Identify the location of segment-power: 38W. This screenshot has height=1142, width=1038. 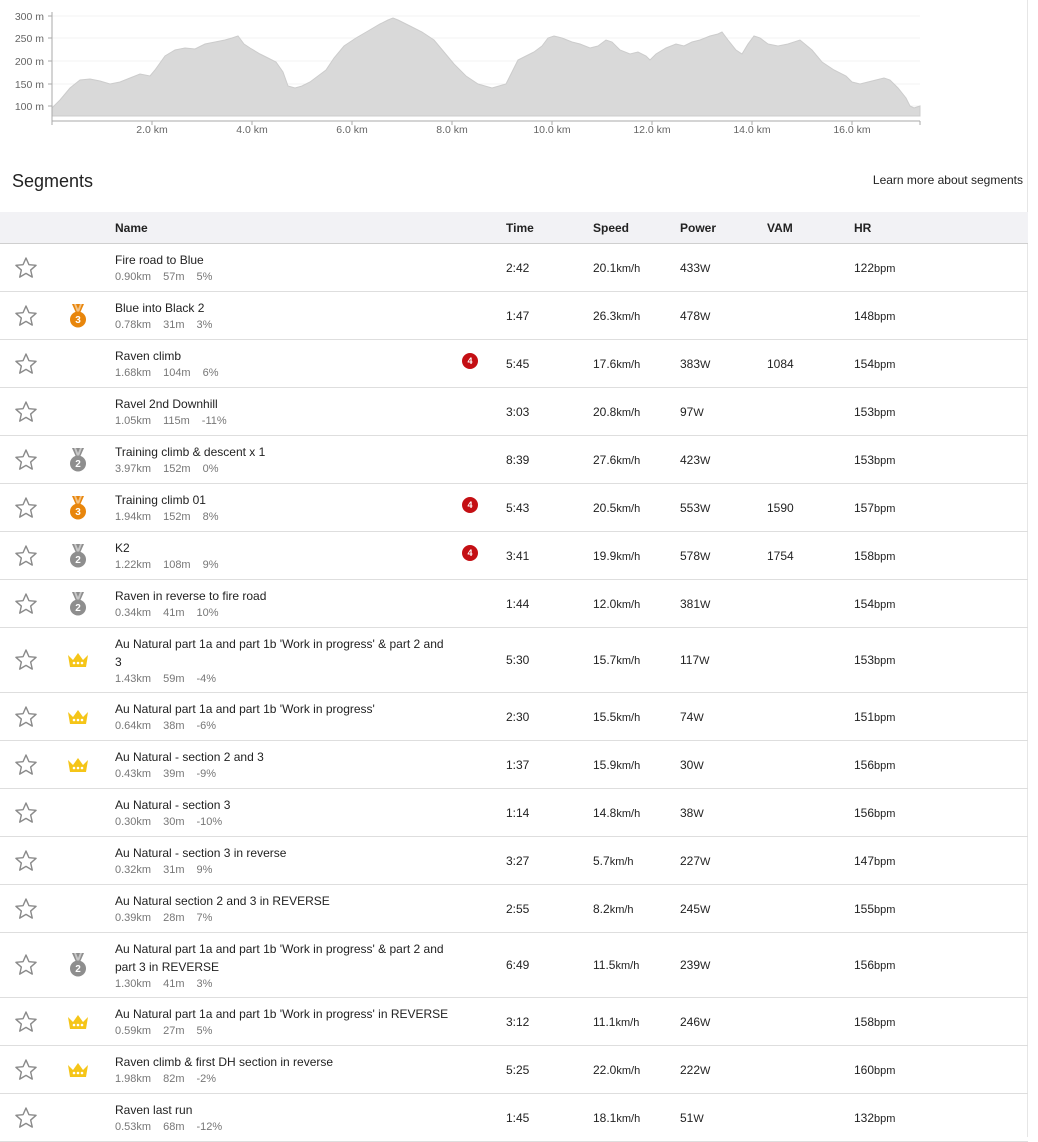
(692, 813).